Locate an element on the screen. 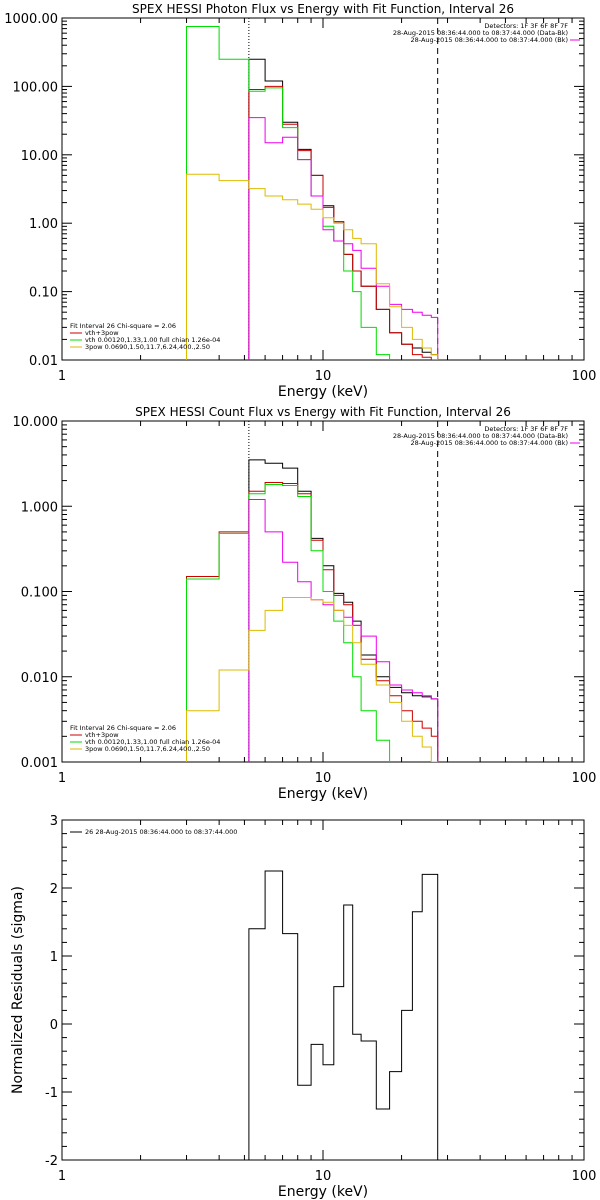 The width and height of the screenshot is (600, 1200). y-tick-label: 3 is located at coordinates (54, 821).